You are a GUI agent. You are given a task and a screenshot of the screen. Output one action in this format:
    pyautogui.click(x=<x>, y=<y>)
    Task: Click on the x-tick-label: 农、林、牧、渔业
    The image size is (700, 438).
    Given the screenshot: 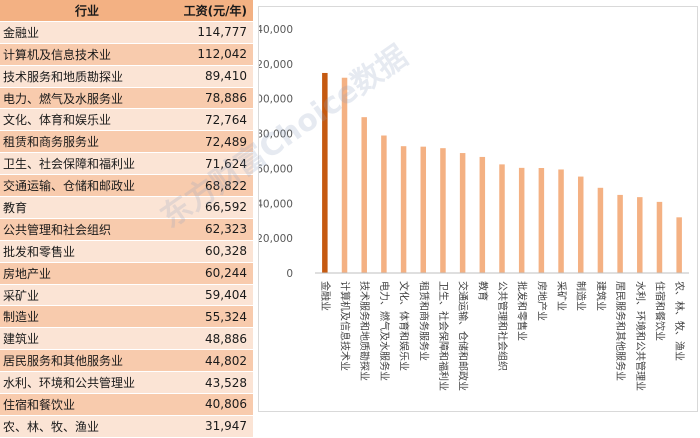 What is the action you would take?
    pyautogui.click(x=679, y=321)
    